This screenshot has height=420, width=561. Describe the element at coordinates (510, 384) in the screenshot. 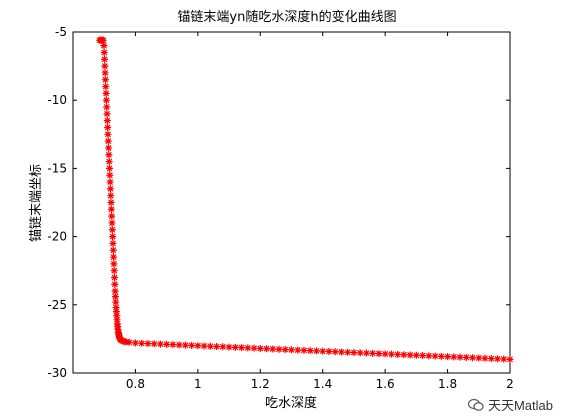

I see `x-tick-label: 2` at that location.